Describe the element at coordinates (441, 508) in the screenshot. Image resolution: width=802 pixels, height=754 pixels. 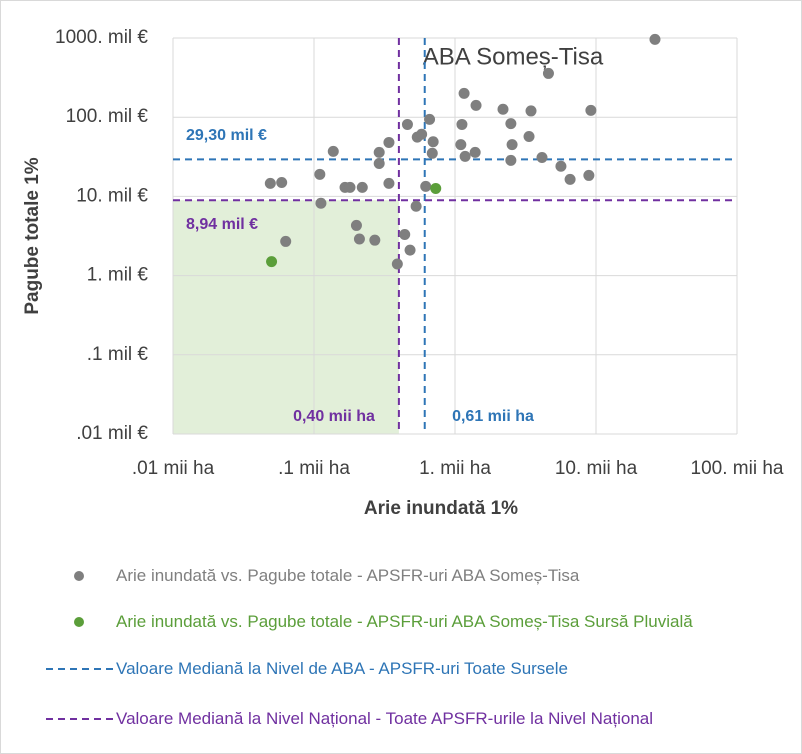
I see `x-axis-label: Arie inundată 1%` at that location.